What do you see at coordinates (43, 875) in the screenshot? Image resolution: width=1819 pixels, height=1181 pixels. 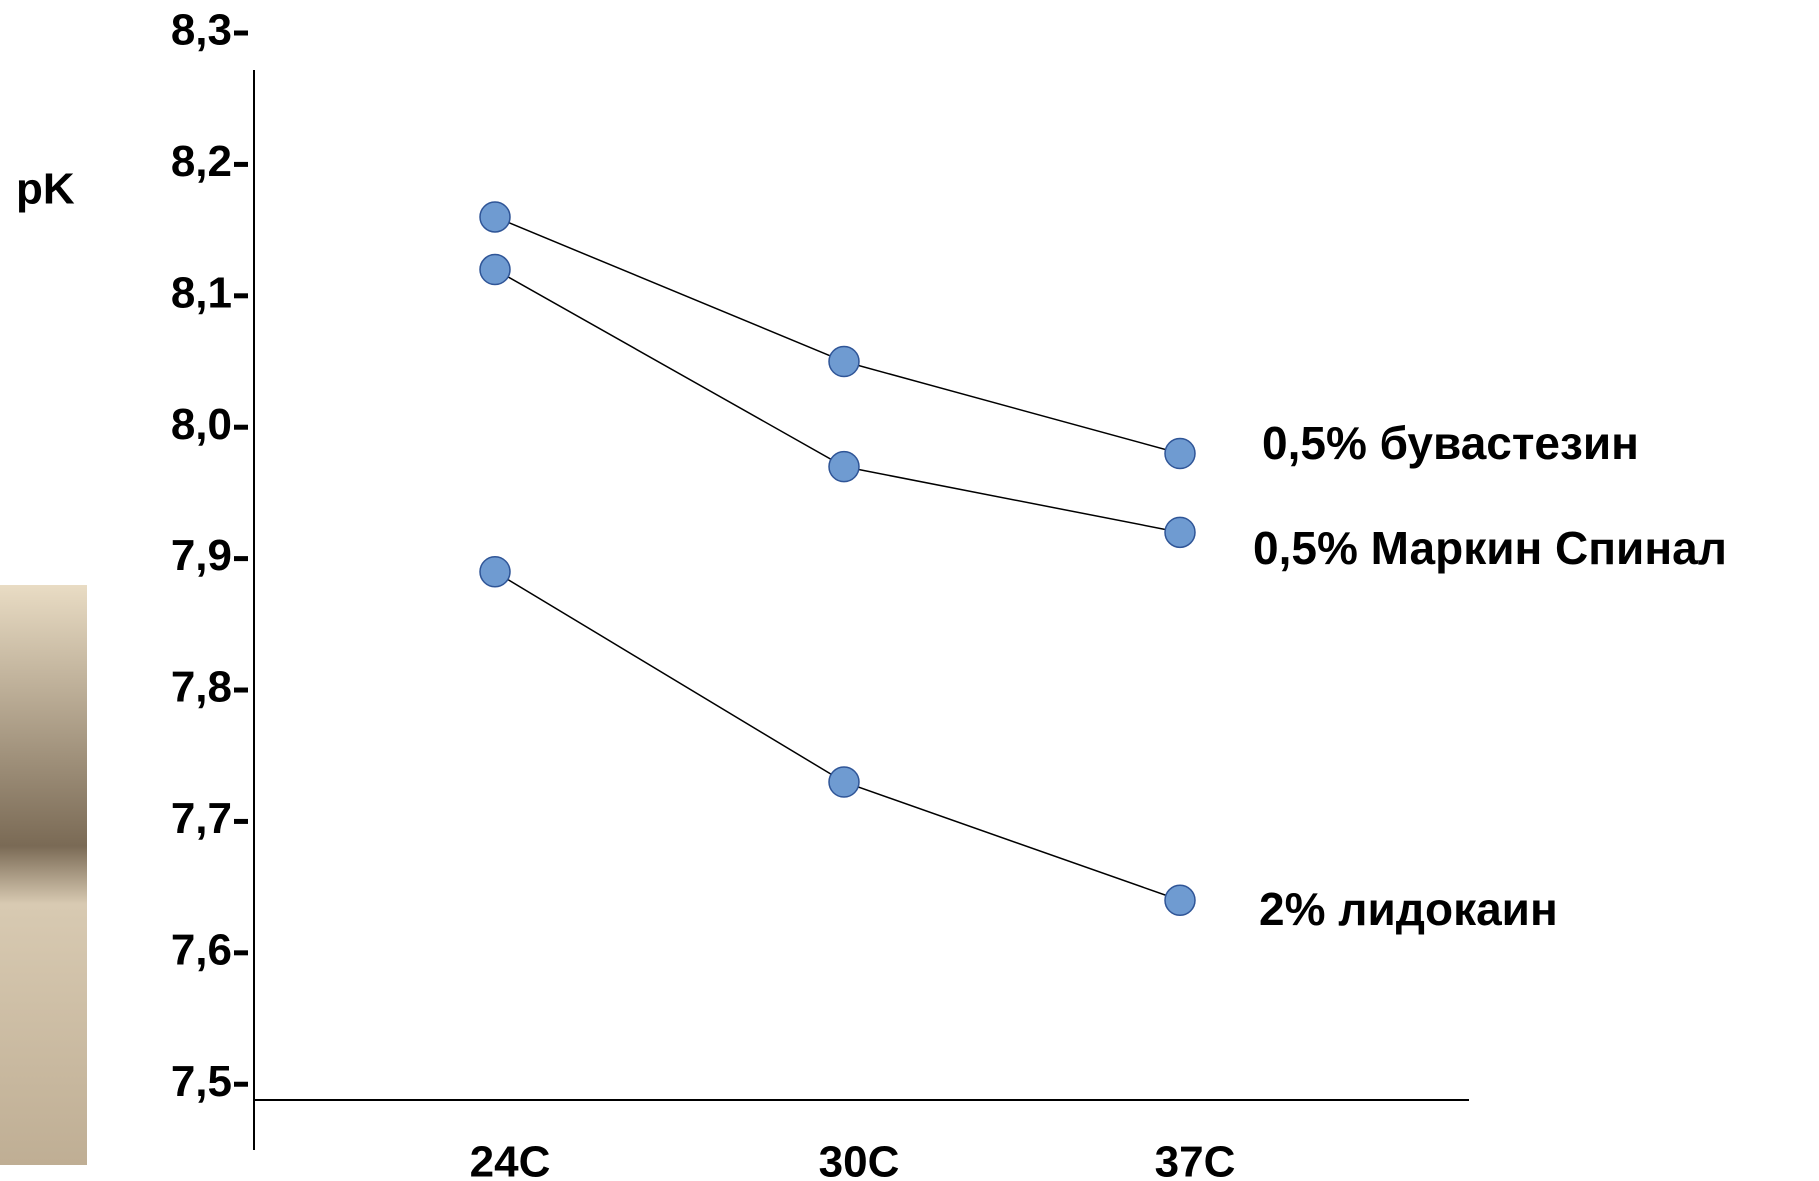 I see `background-photo` at bounding box center [43, 875].